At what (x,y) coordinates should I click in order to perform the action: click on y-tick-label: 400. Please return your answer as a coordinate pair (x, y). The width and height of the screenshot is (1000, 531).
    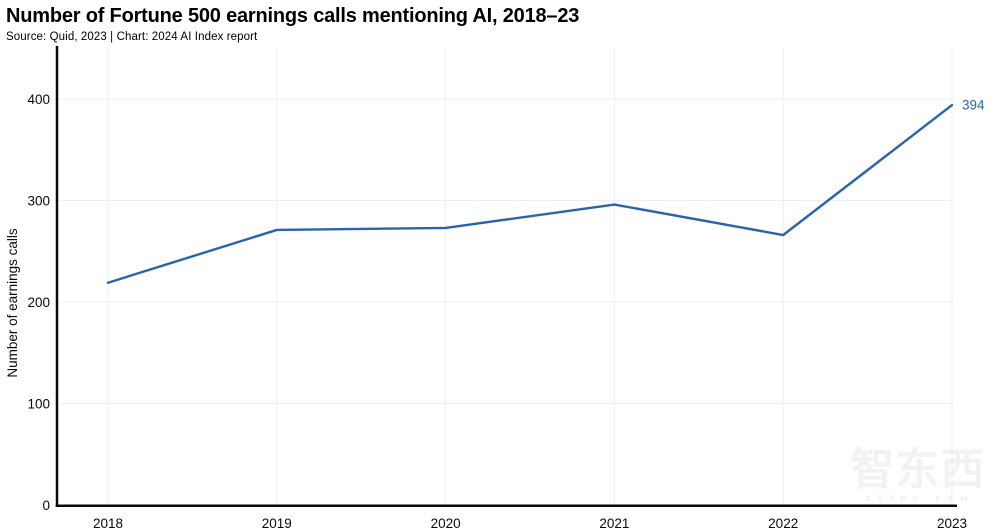
    Looking at the image, I should click on (38, 99).